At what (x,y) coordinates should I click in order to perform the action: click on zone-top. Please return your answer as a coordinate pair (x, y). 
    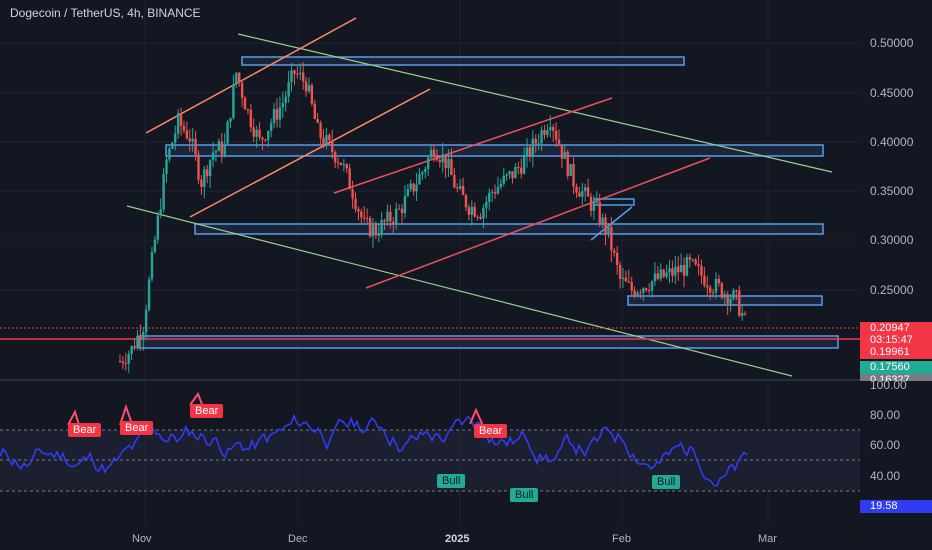
    Looking at the image, I should click on (463, 61).